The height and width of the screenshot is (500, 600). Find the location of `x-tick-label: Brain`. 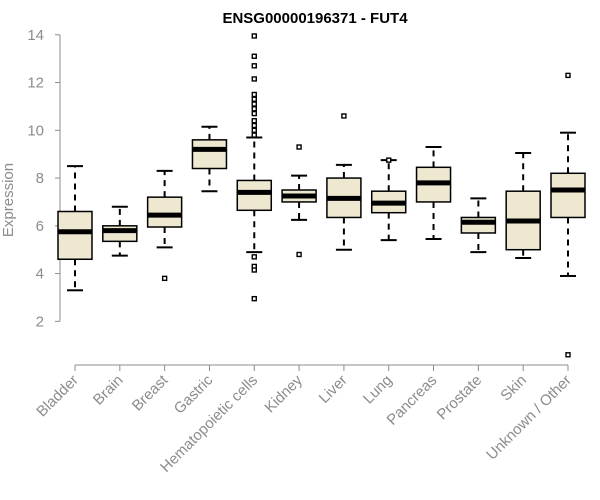

x-tick-label: Brain is located at coordinates (108, 390).